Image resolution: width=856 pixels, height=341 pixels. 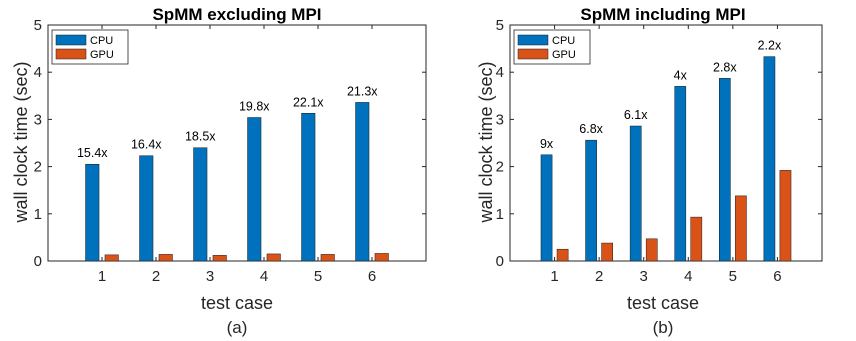 What do you see at coordinates (725, 67) in the screenshot?
I see `speedup-label: 2.8x` at bounding box center [725, 67].